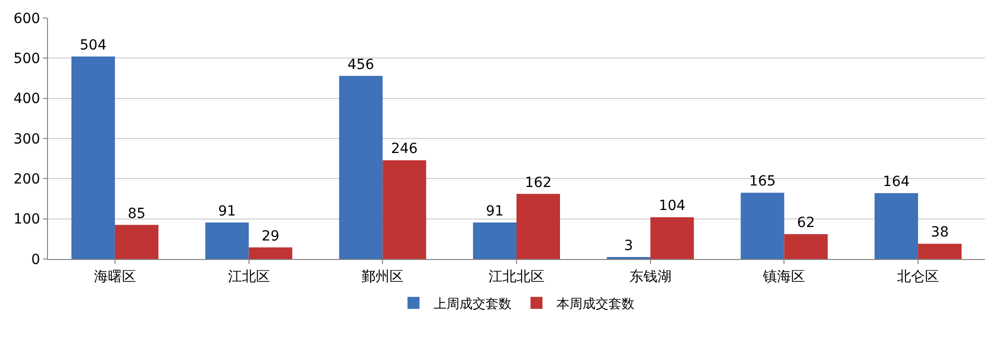  Describe the element at coordinates (26, 180) in the screenshot. I see `y-tick-label: 200` at that location.